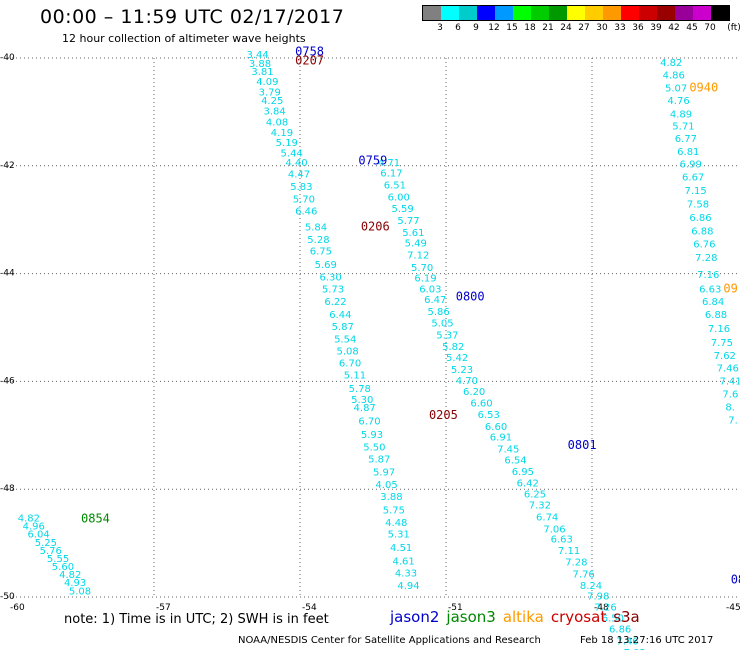 The width and height of the screenshot is (740, 650). I want to click on wave-height-point: 5.54, so click(345, 340).